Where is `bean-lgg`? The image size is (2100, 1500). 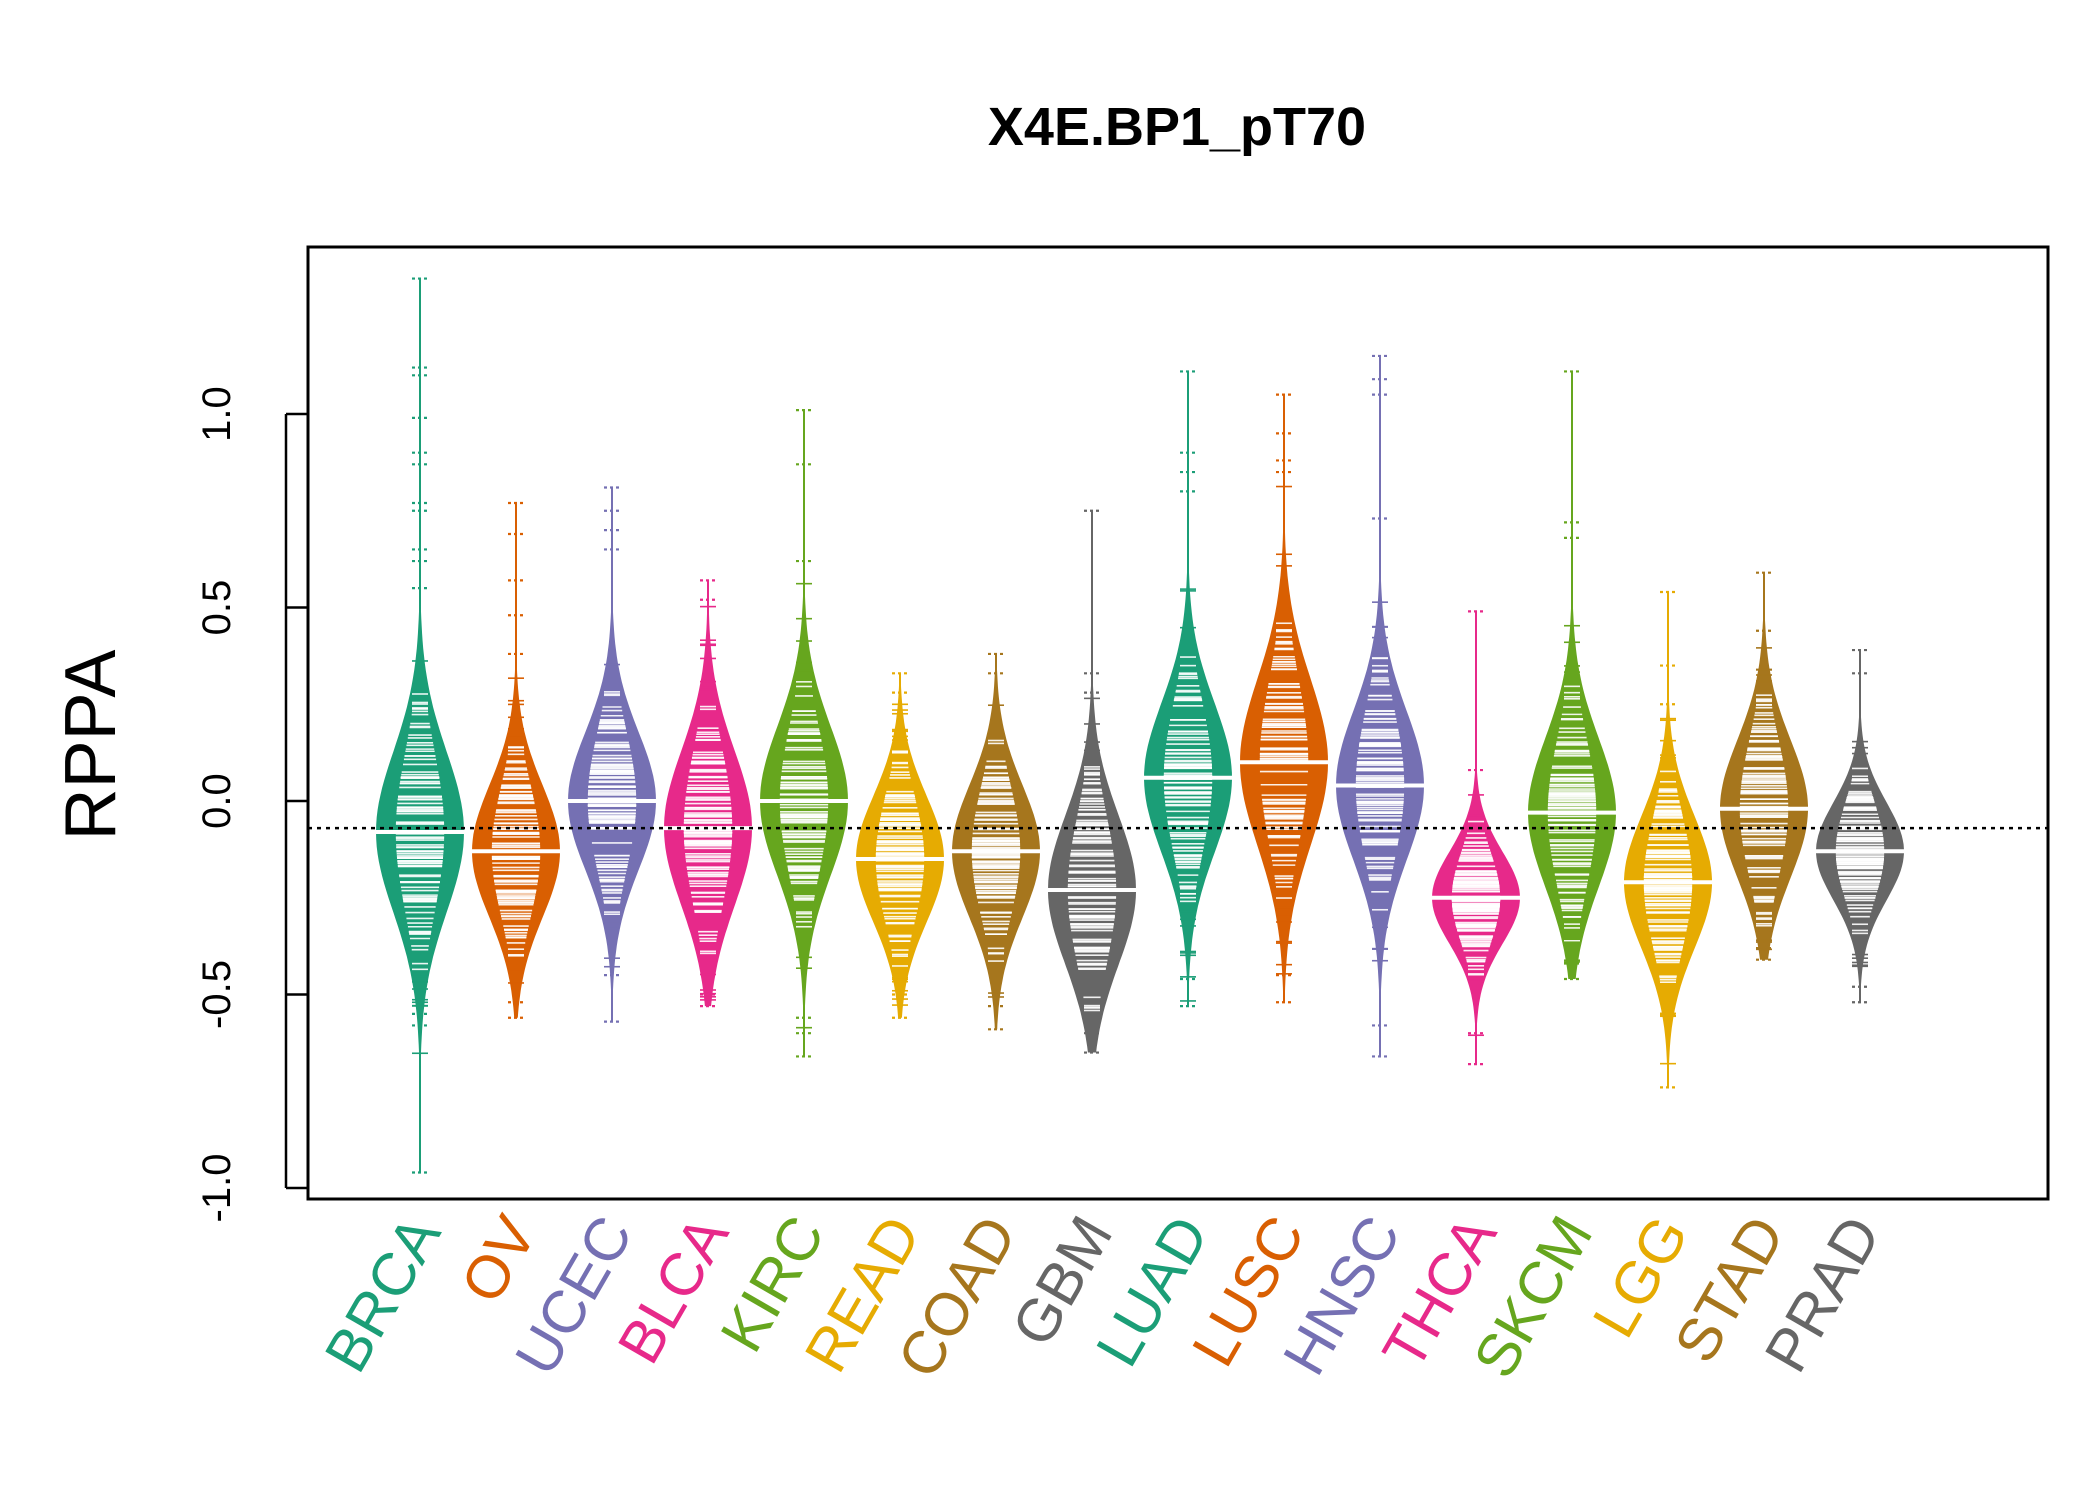
bean-lgg is located at coordinates (1668, 839).